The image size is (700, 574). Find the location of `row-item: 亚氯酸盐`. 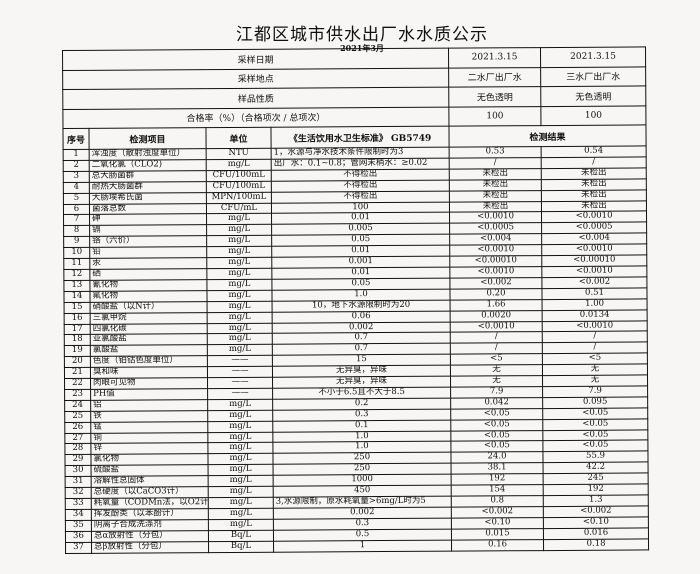

row-item: 亚氯酸盐 is located at coordinates (149, 340).